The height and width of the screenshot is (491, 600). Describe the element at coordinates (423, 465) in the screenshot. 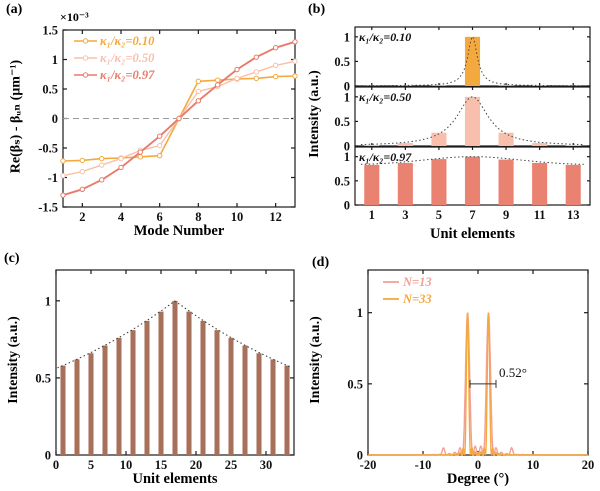

I see `x-tick-label: -10` at that location.